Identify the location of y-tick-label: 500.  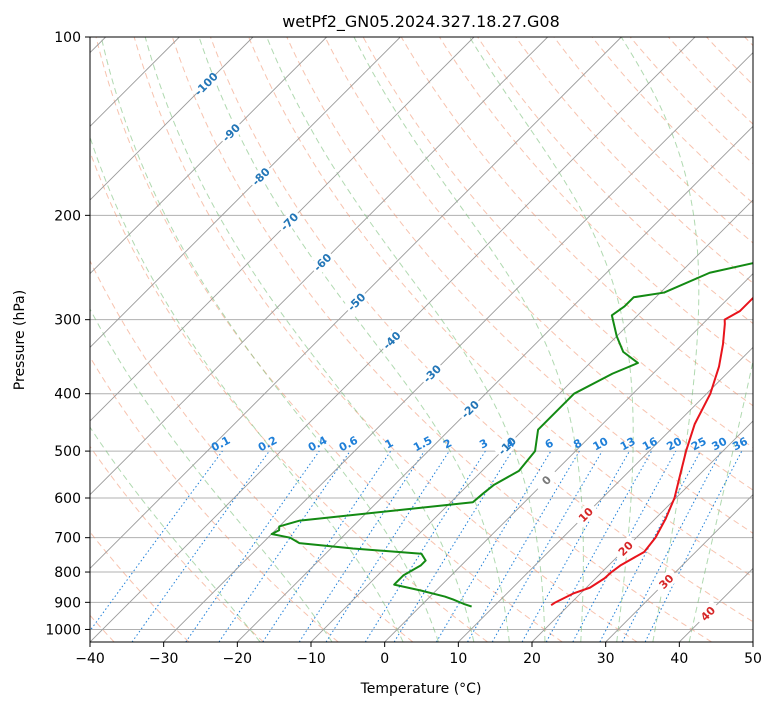
(67, 452).